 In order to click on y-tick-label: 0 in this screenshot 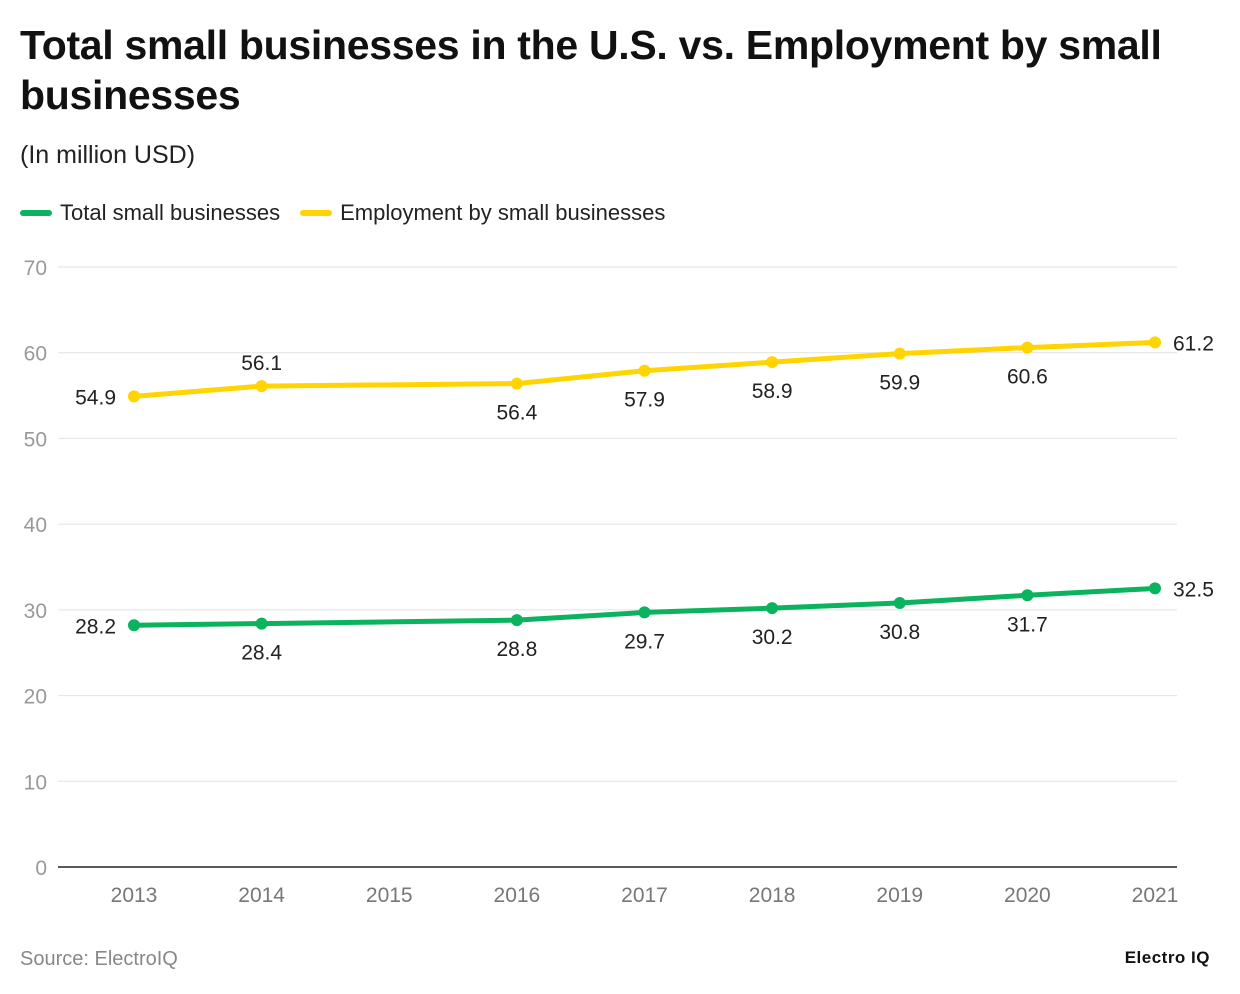, I will do `click(41, 868)`.